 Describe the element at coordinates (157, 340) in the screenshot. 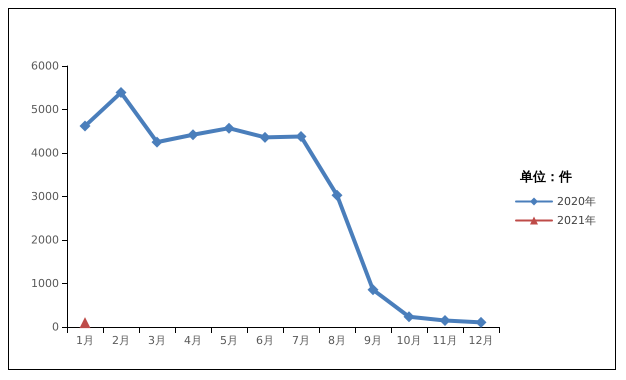

I see `x-tick-label: 3月` at that location.